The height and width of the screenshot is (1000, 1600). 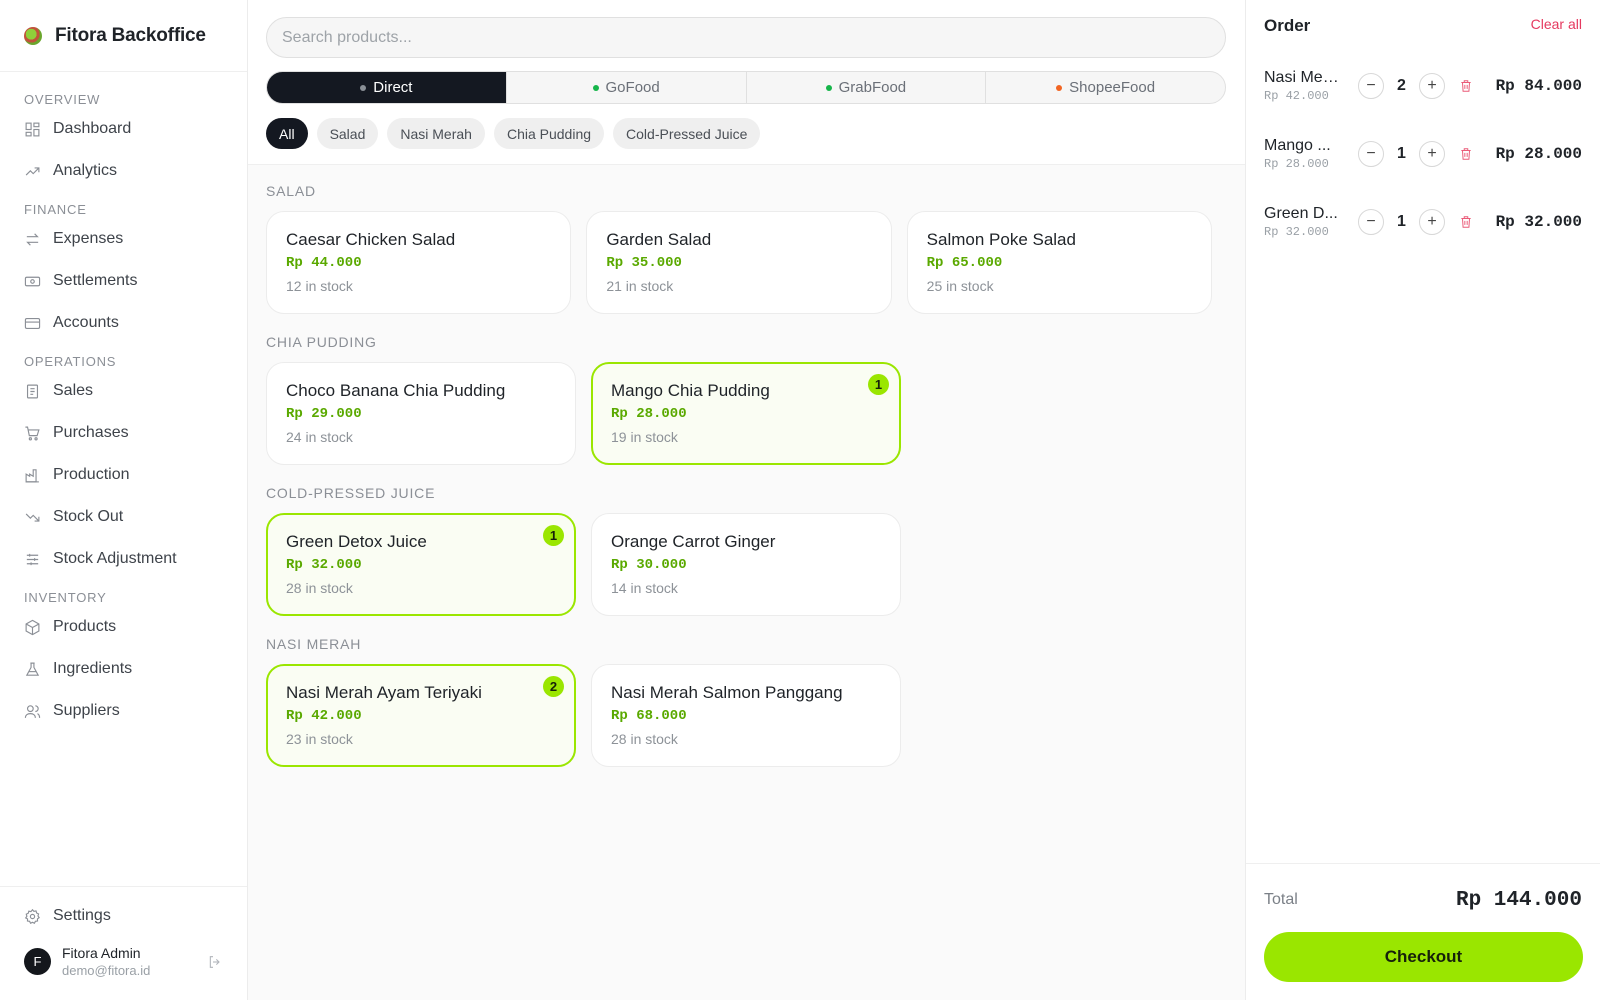 I want to click on product-name: Garden Salad, so click(x=659, y=239).